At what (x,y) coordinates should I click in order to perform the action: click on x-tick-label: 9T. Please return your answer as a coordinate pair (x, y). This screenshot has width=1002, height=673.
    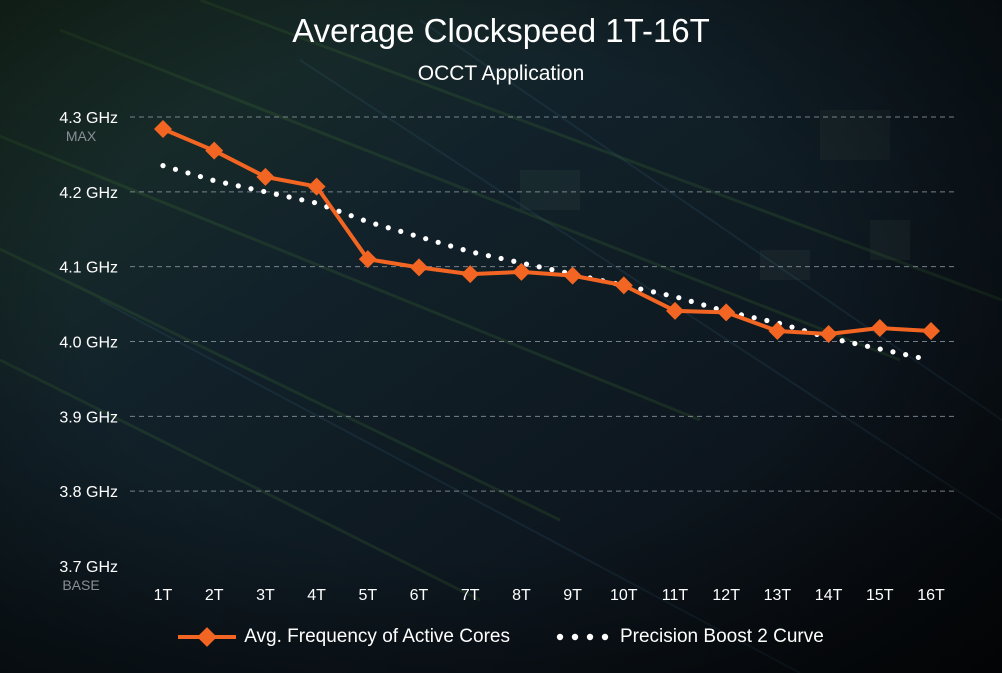
    Looking at the image, I should click on (572, 595).